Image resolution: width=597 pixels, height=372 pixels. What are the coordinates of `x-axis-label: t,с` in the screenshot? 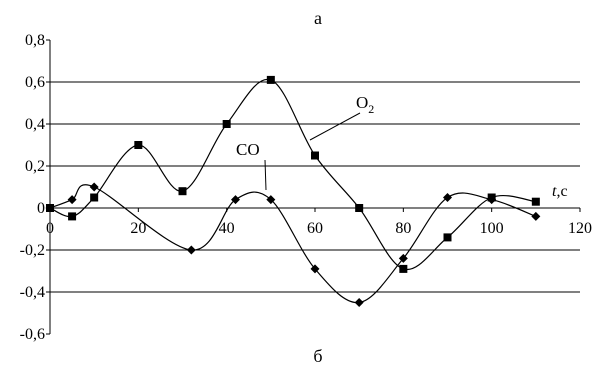 It's located at (560, 191).